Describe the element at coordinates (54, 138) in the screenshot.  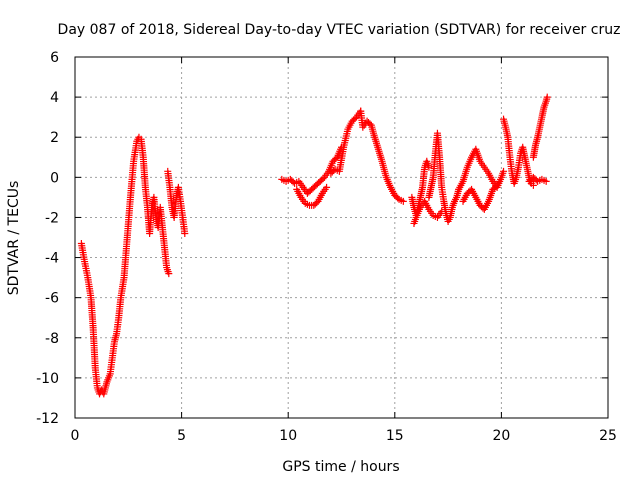
I see `y-tick-label: 2` at that location.